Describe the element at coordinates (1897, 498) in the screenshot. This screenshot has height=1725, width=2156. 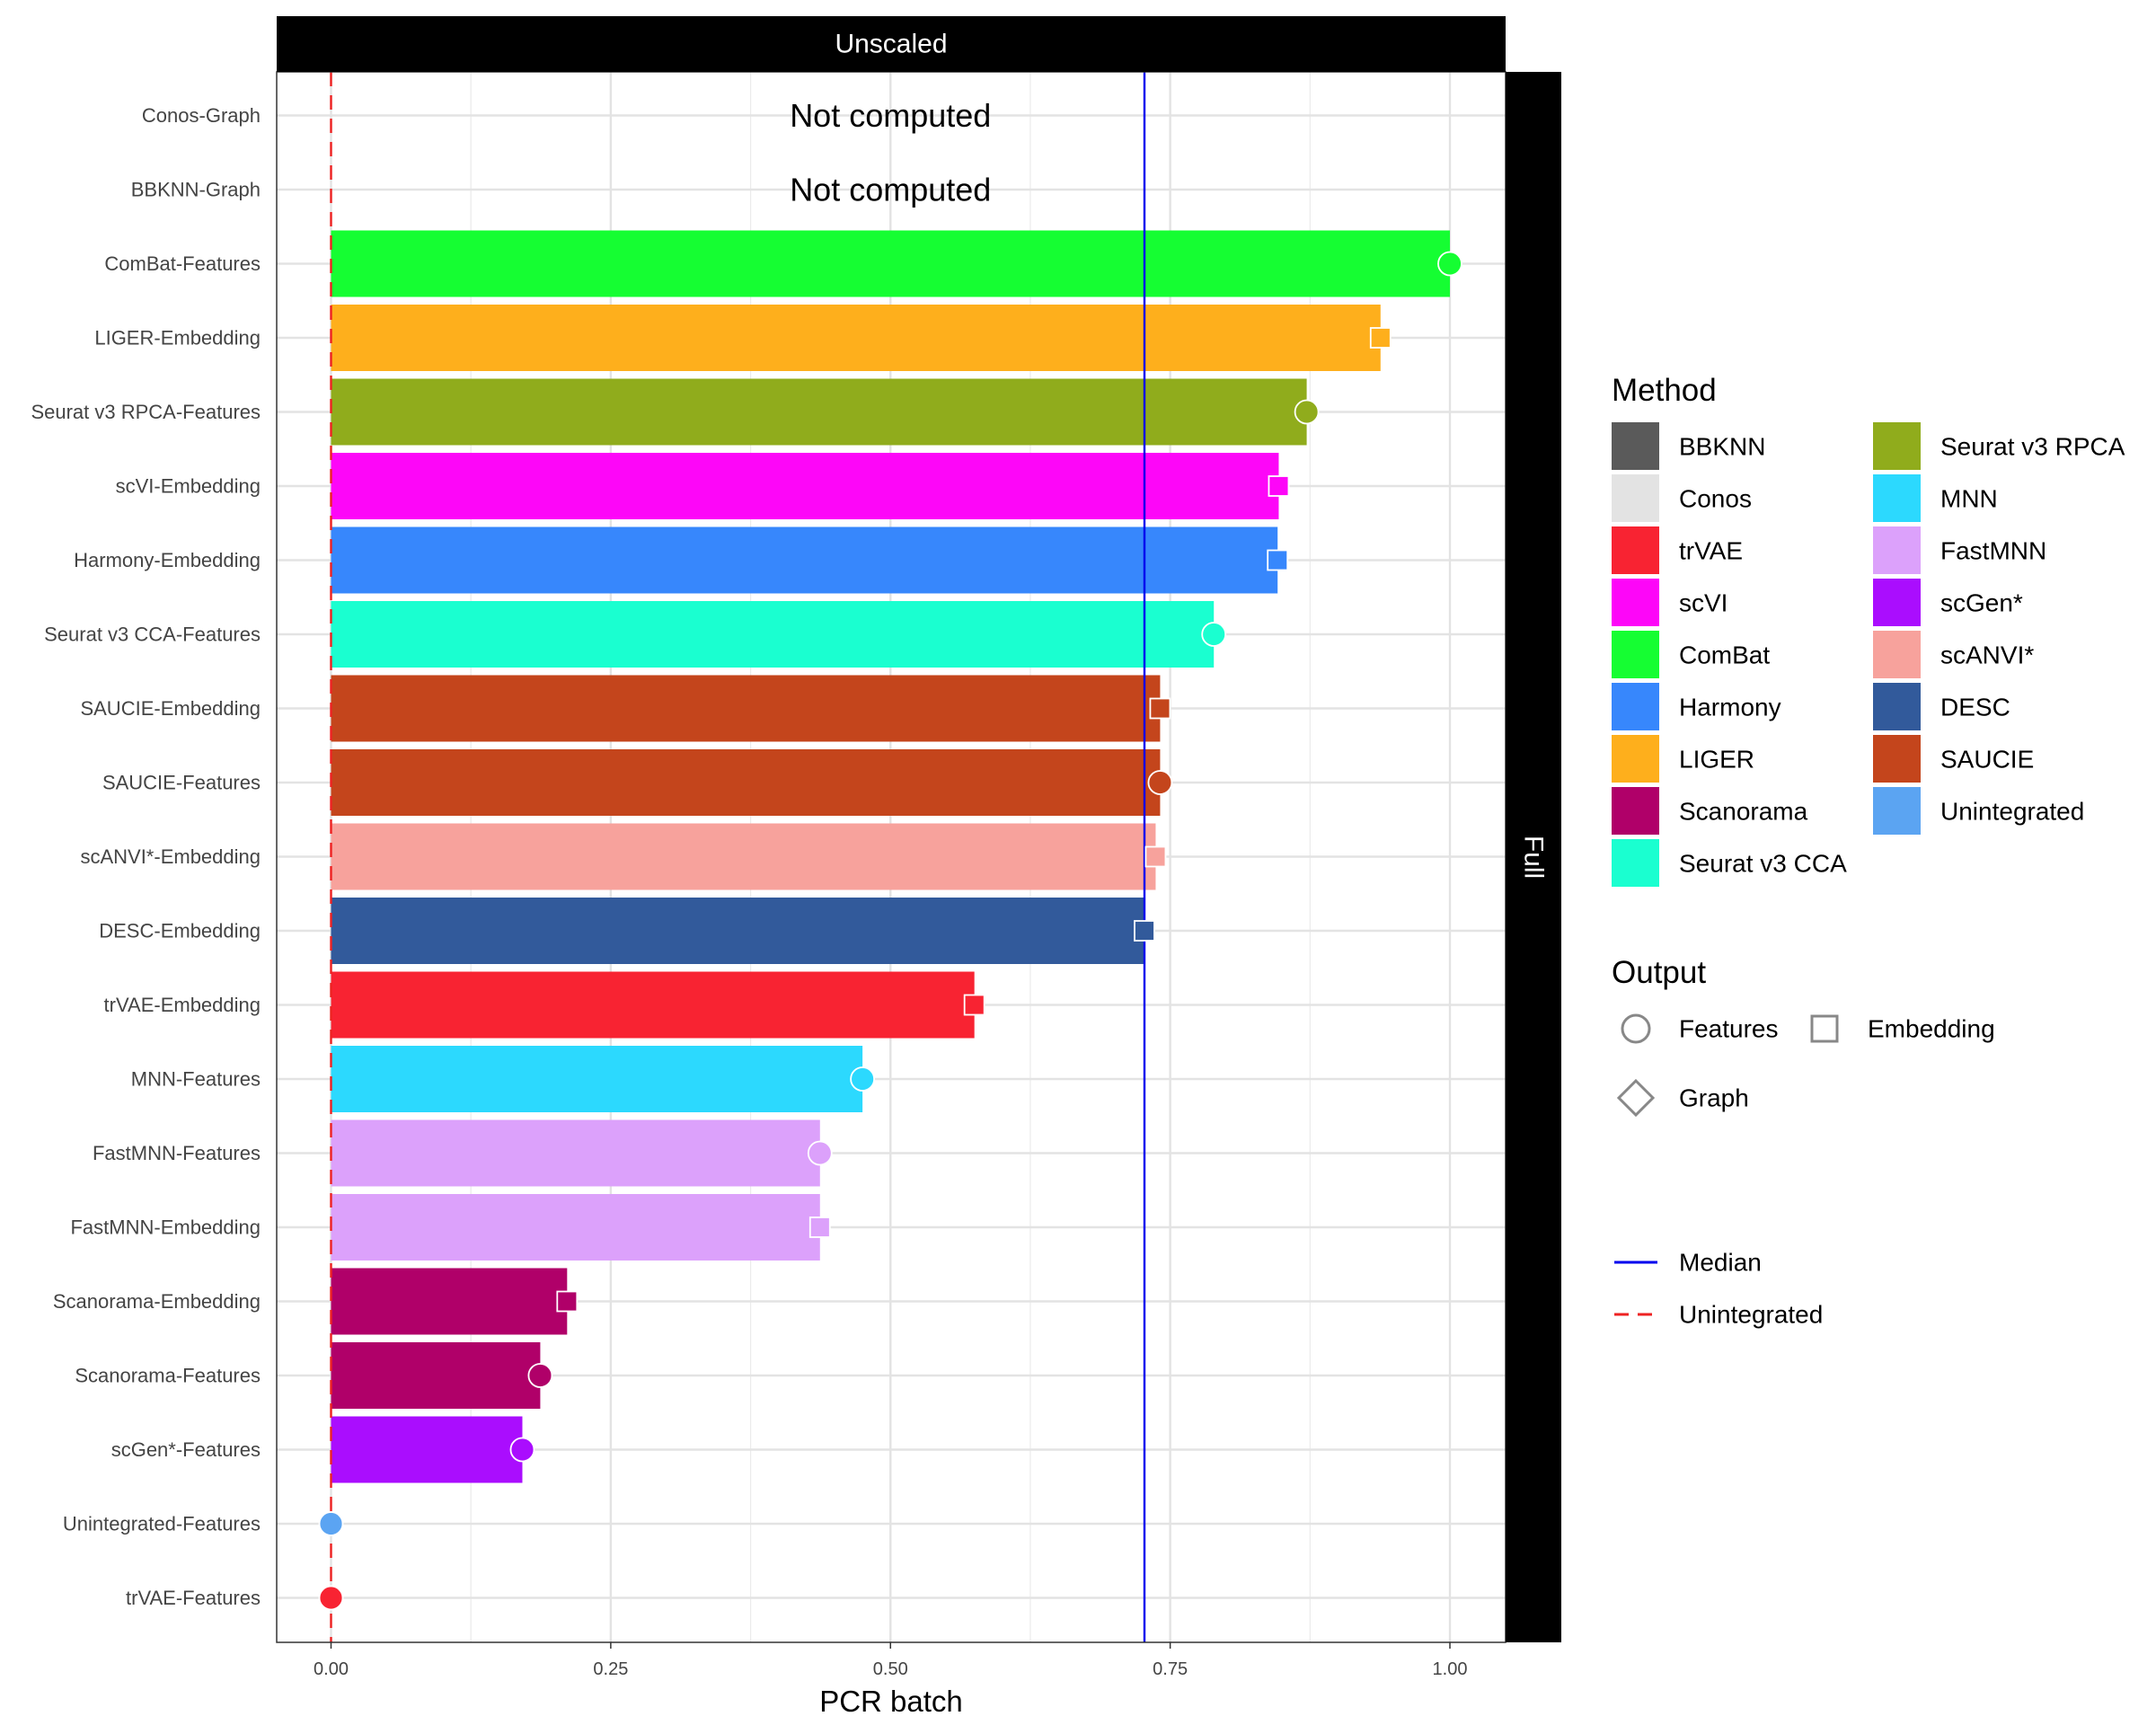
I see `legend-key-mnn` at that location.